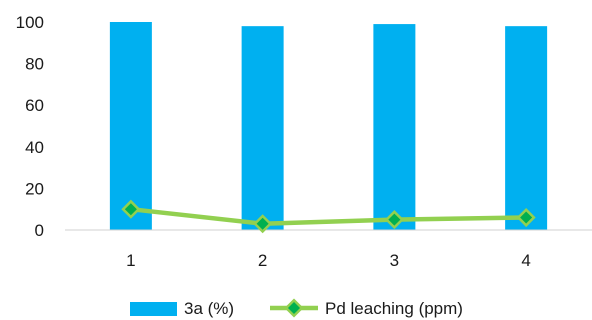 Image resolution: width=592 pixels, height=320 pixels. I want to click on legend-line-label: Pd leaching (ppm), so click(394, 308).